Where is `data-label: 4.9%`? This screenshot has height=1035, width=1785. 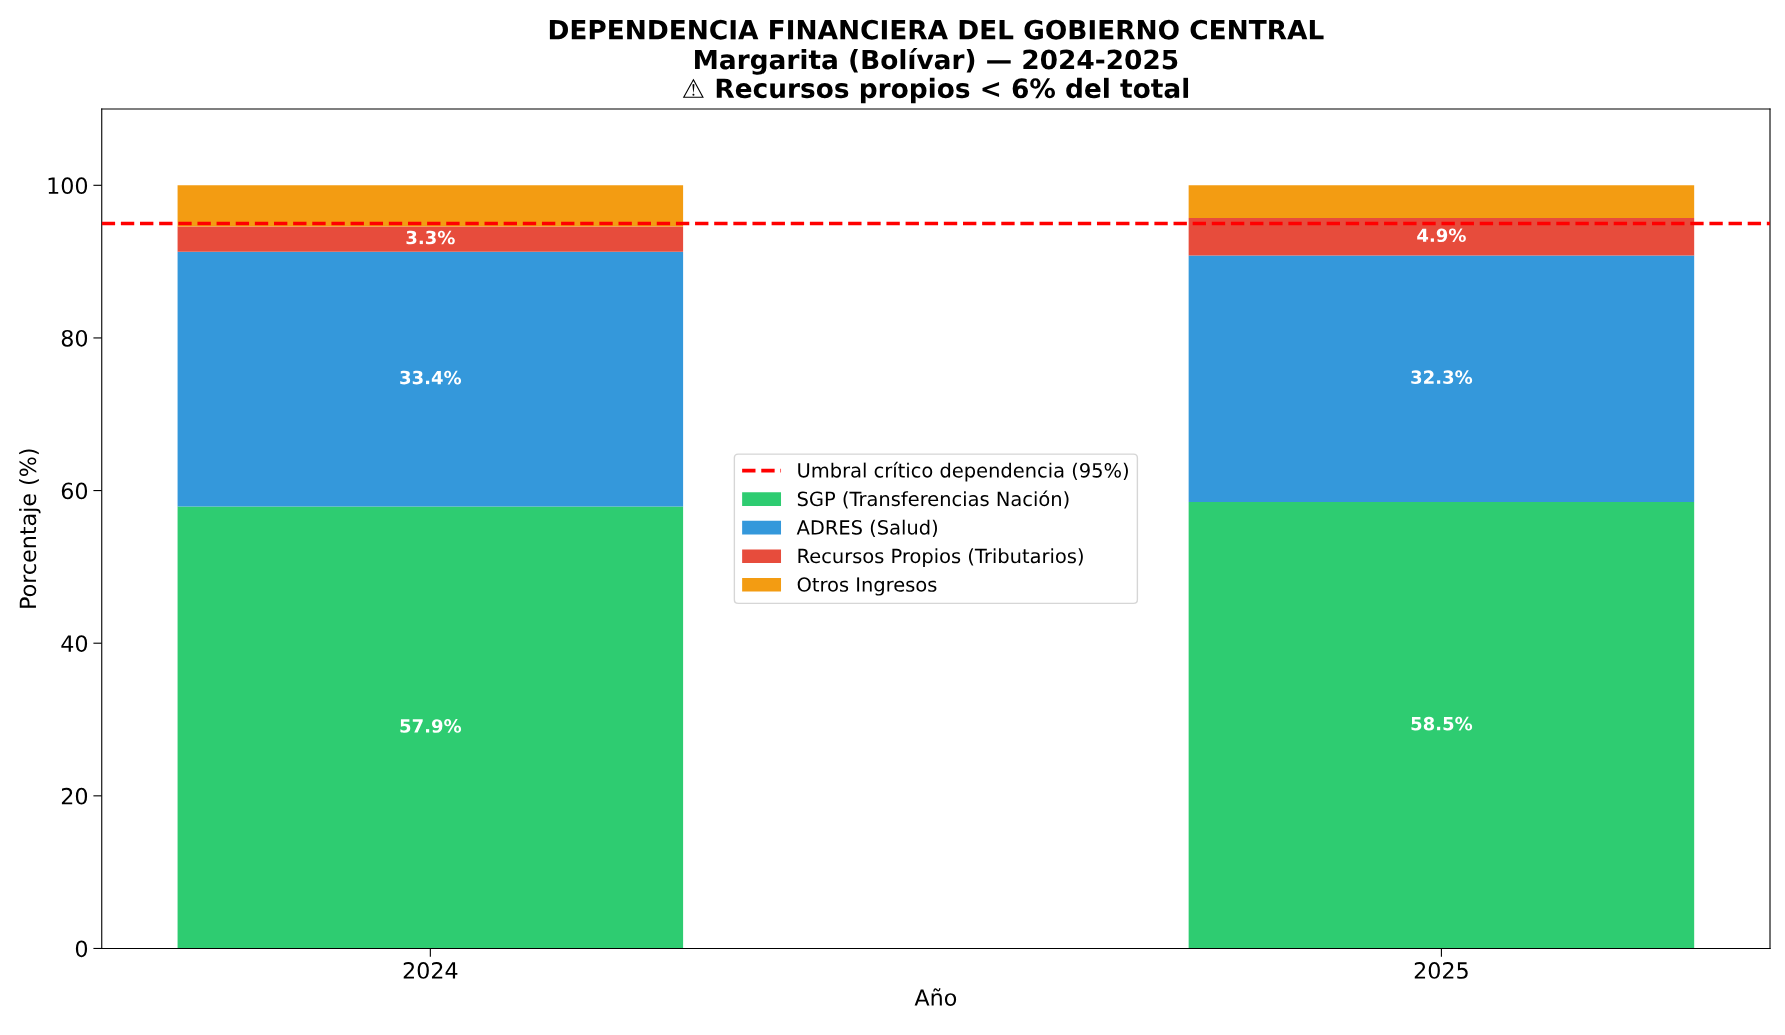 data-label: 4.9% is located at coordinates (1441, 235).